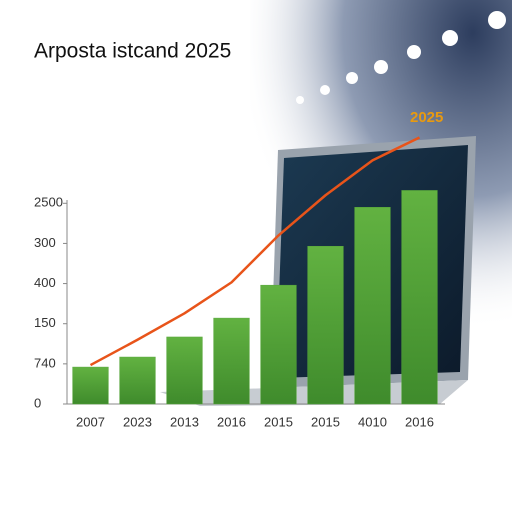 The image size is (512, 512). What do you see at coordinates (90, 421) in the screenshot?
I see `x-tick-label: 2007` at bounding box center [90, 421].